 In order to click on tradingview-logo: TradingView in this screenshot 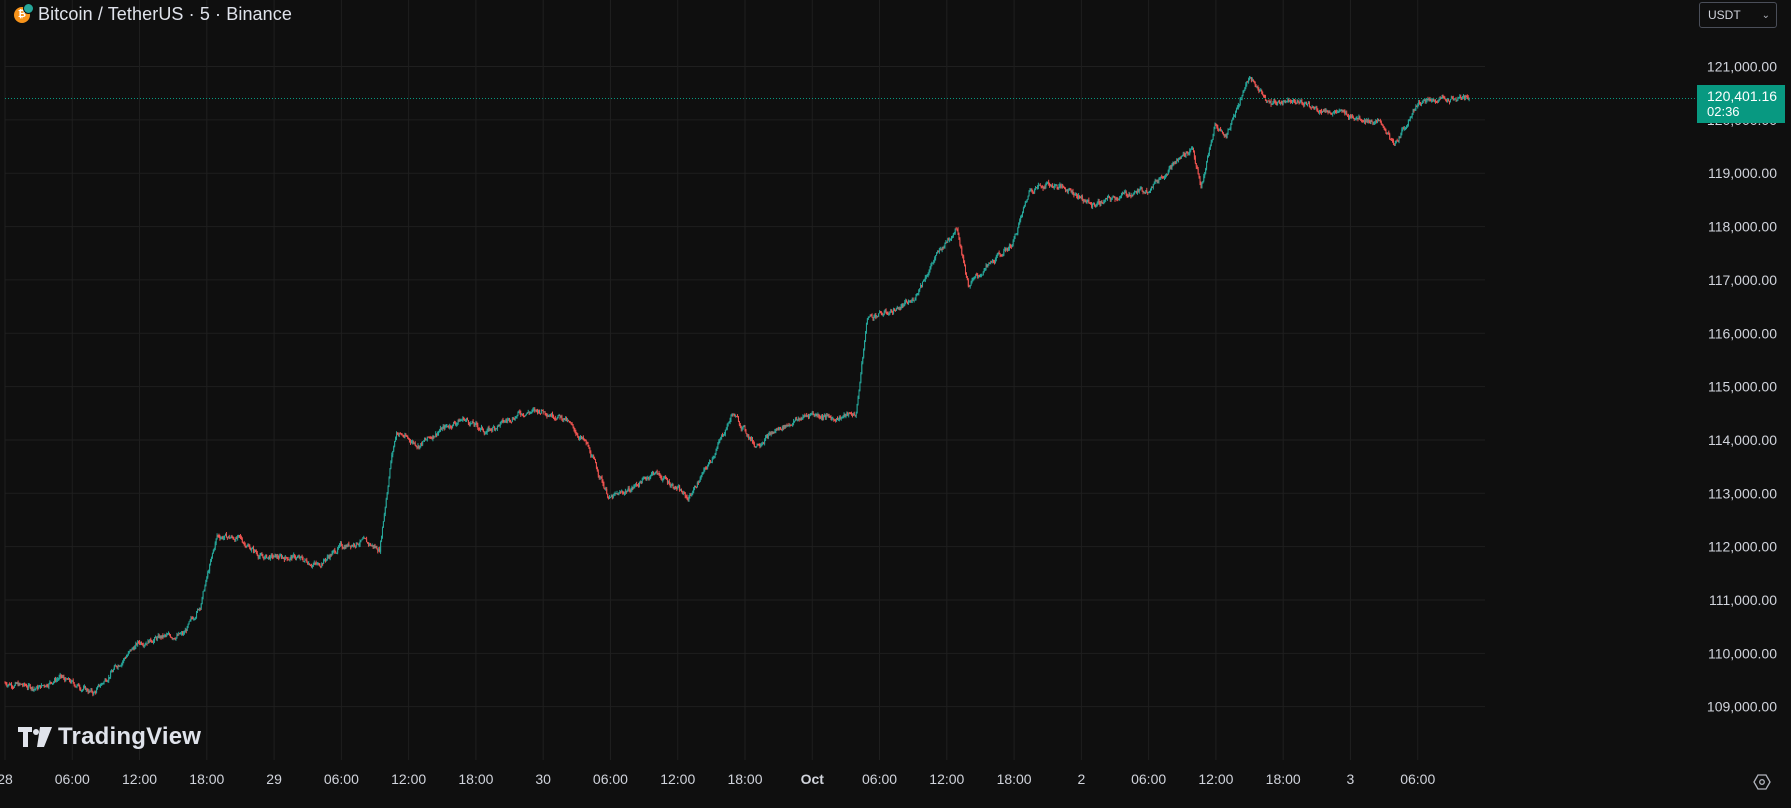, I will do `click(109, 737)`.